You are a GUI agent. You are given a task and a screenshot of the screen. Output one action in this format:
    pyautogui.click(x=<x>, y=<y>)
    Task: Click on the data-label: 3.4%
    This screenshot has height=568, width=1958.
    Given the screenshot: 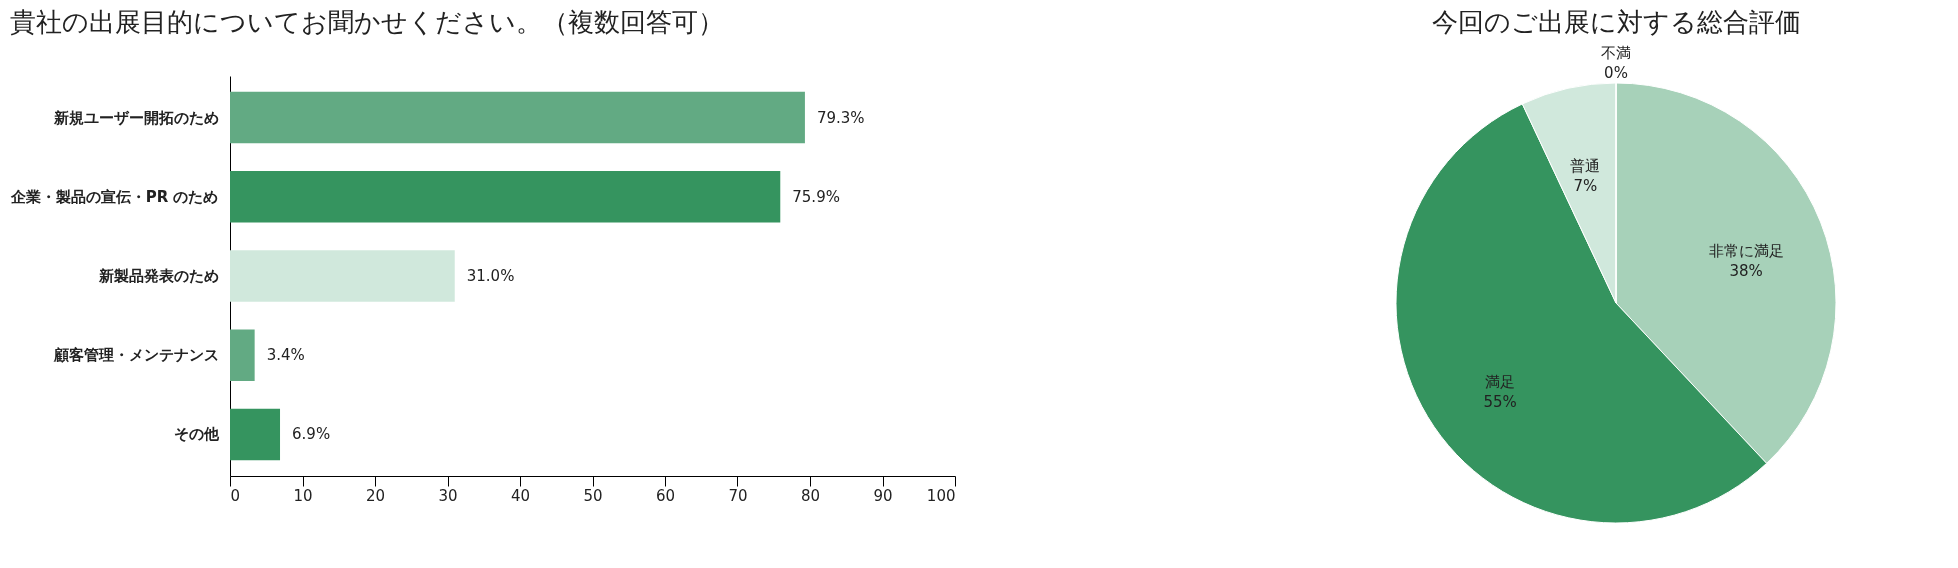 What is the action you would take?
    pyautogui.click(x=285, y=355)
    